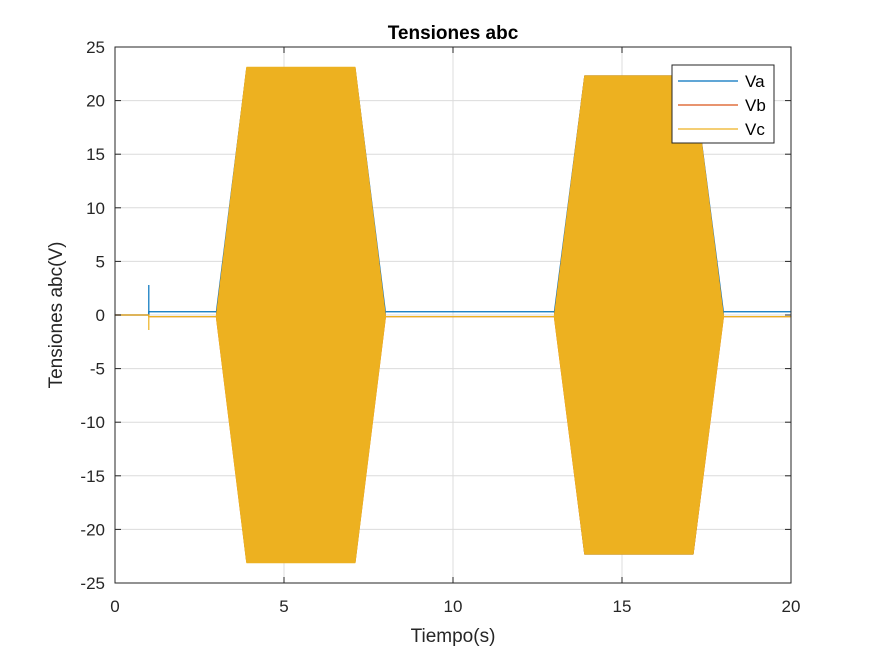  Describe the element at coordinates (92, 476) in the screenshot. I see `y-tick-label: -15` at that location.